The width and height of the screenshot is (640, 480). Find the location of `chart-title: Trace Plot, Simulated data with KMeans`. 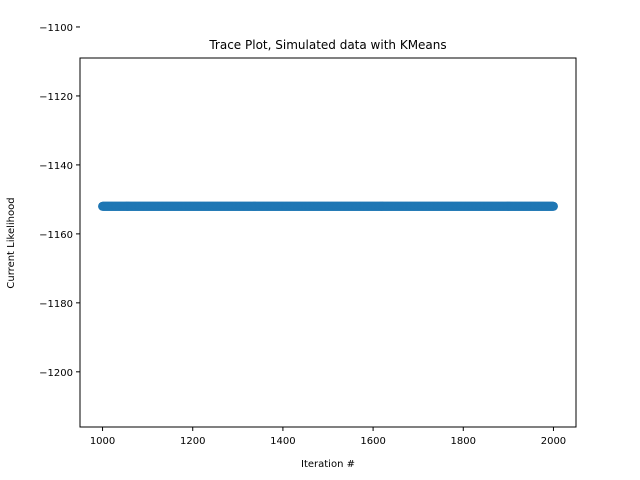

chart-title: Trace Plot, Simulated data with KMeans is located at coordinates (327, 45).